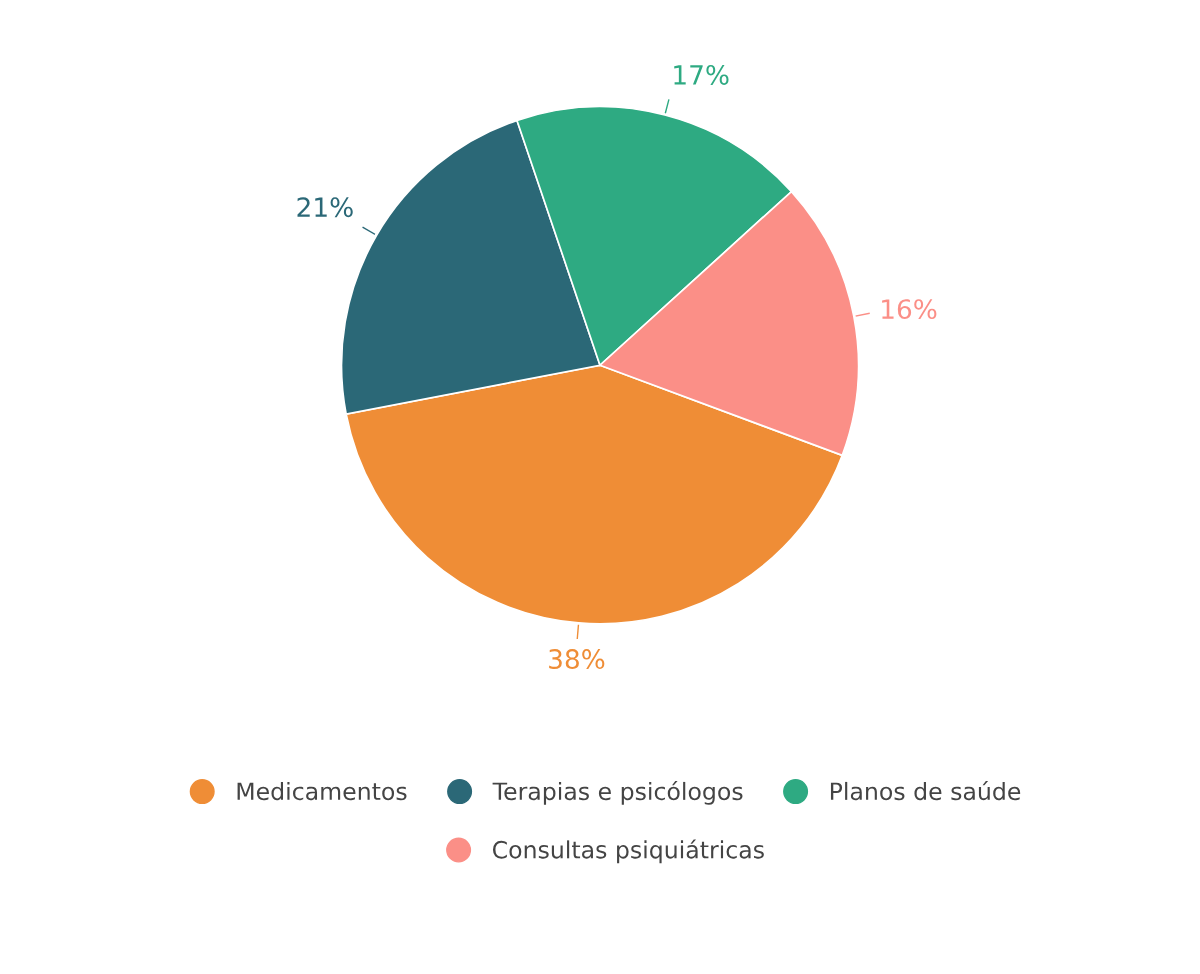  I want to click on legend-label: Planos de saúde, so click(925, 790).